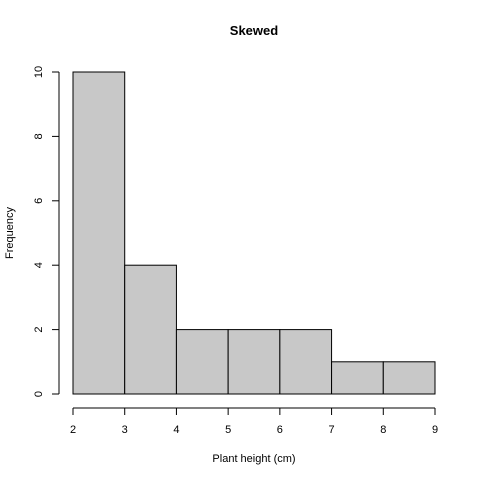  Describe the element at coordinates (383, 430) in the screenshot. I see `x-tick-label: 8` at that location.